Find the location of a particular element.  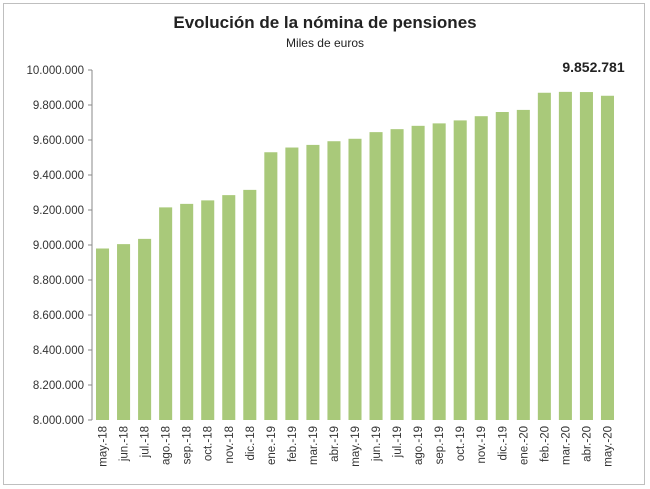

x-tick-label: abr.-20 is located at coordinates (587, 444).